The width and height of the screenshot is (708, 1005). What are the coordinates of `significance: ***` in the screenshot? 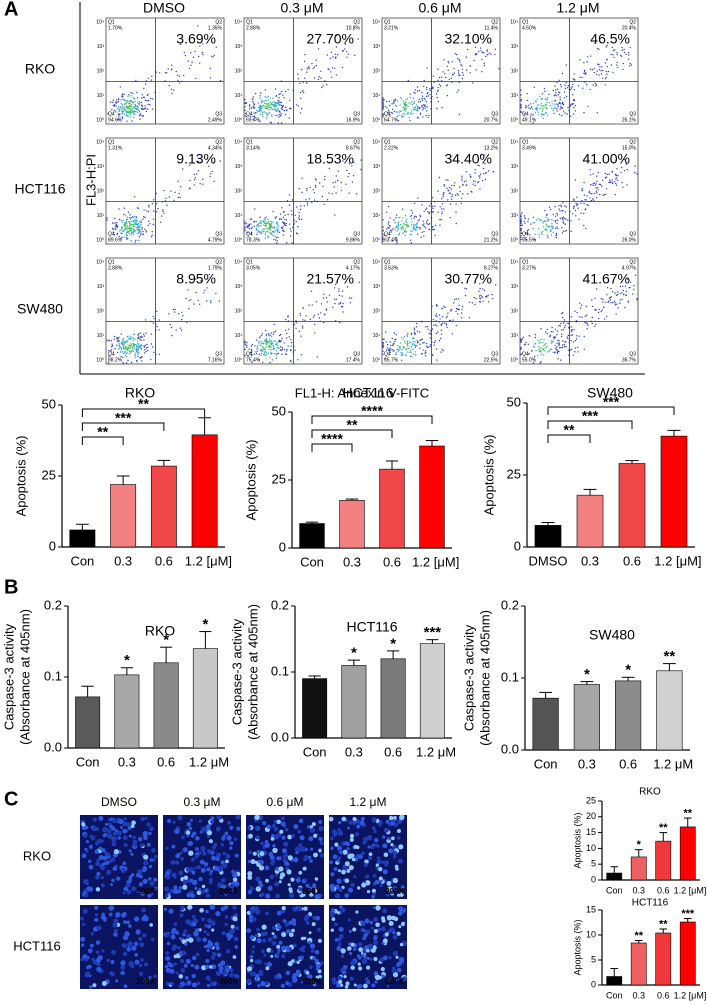 It's located at (433, 632).